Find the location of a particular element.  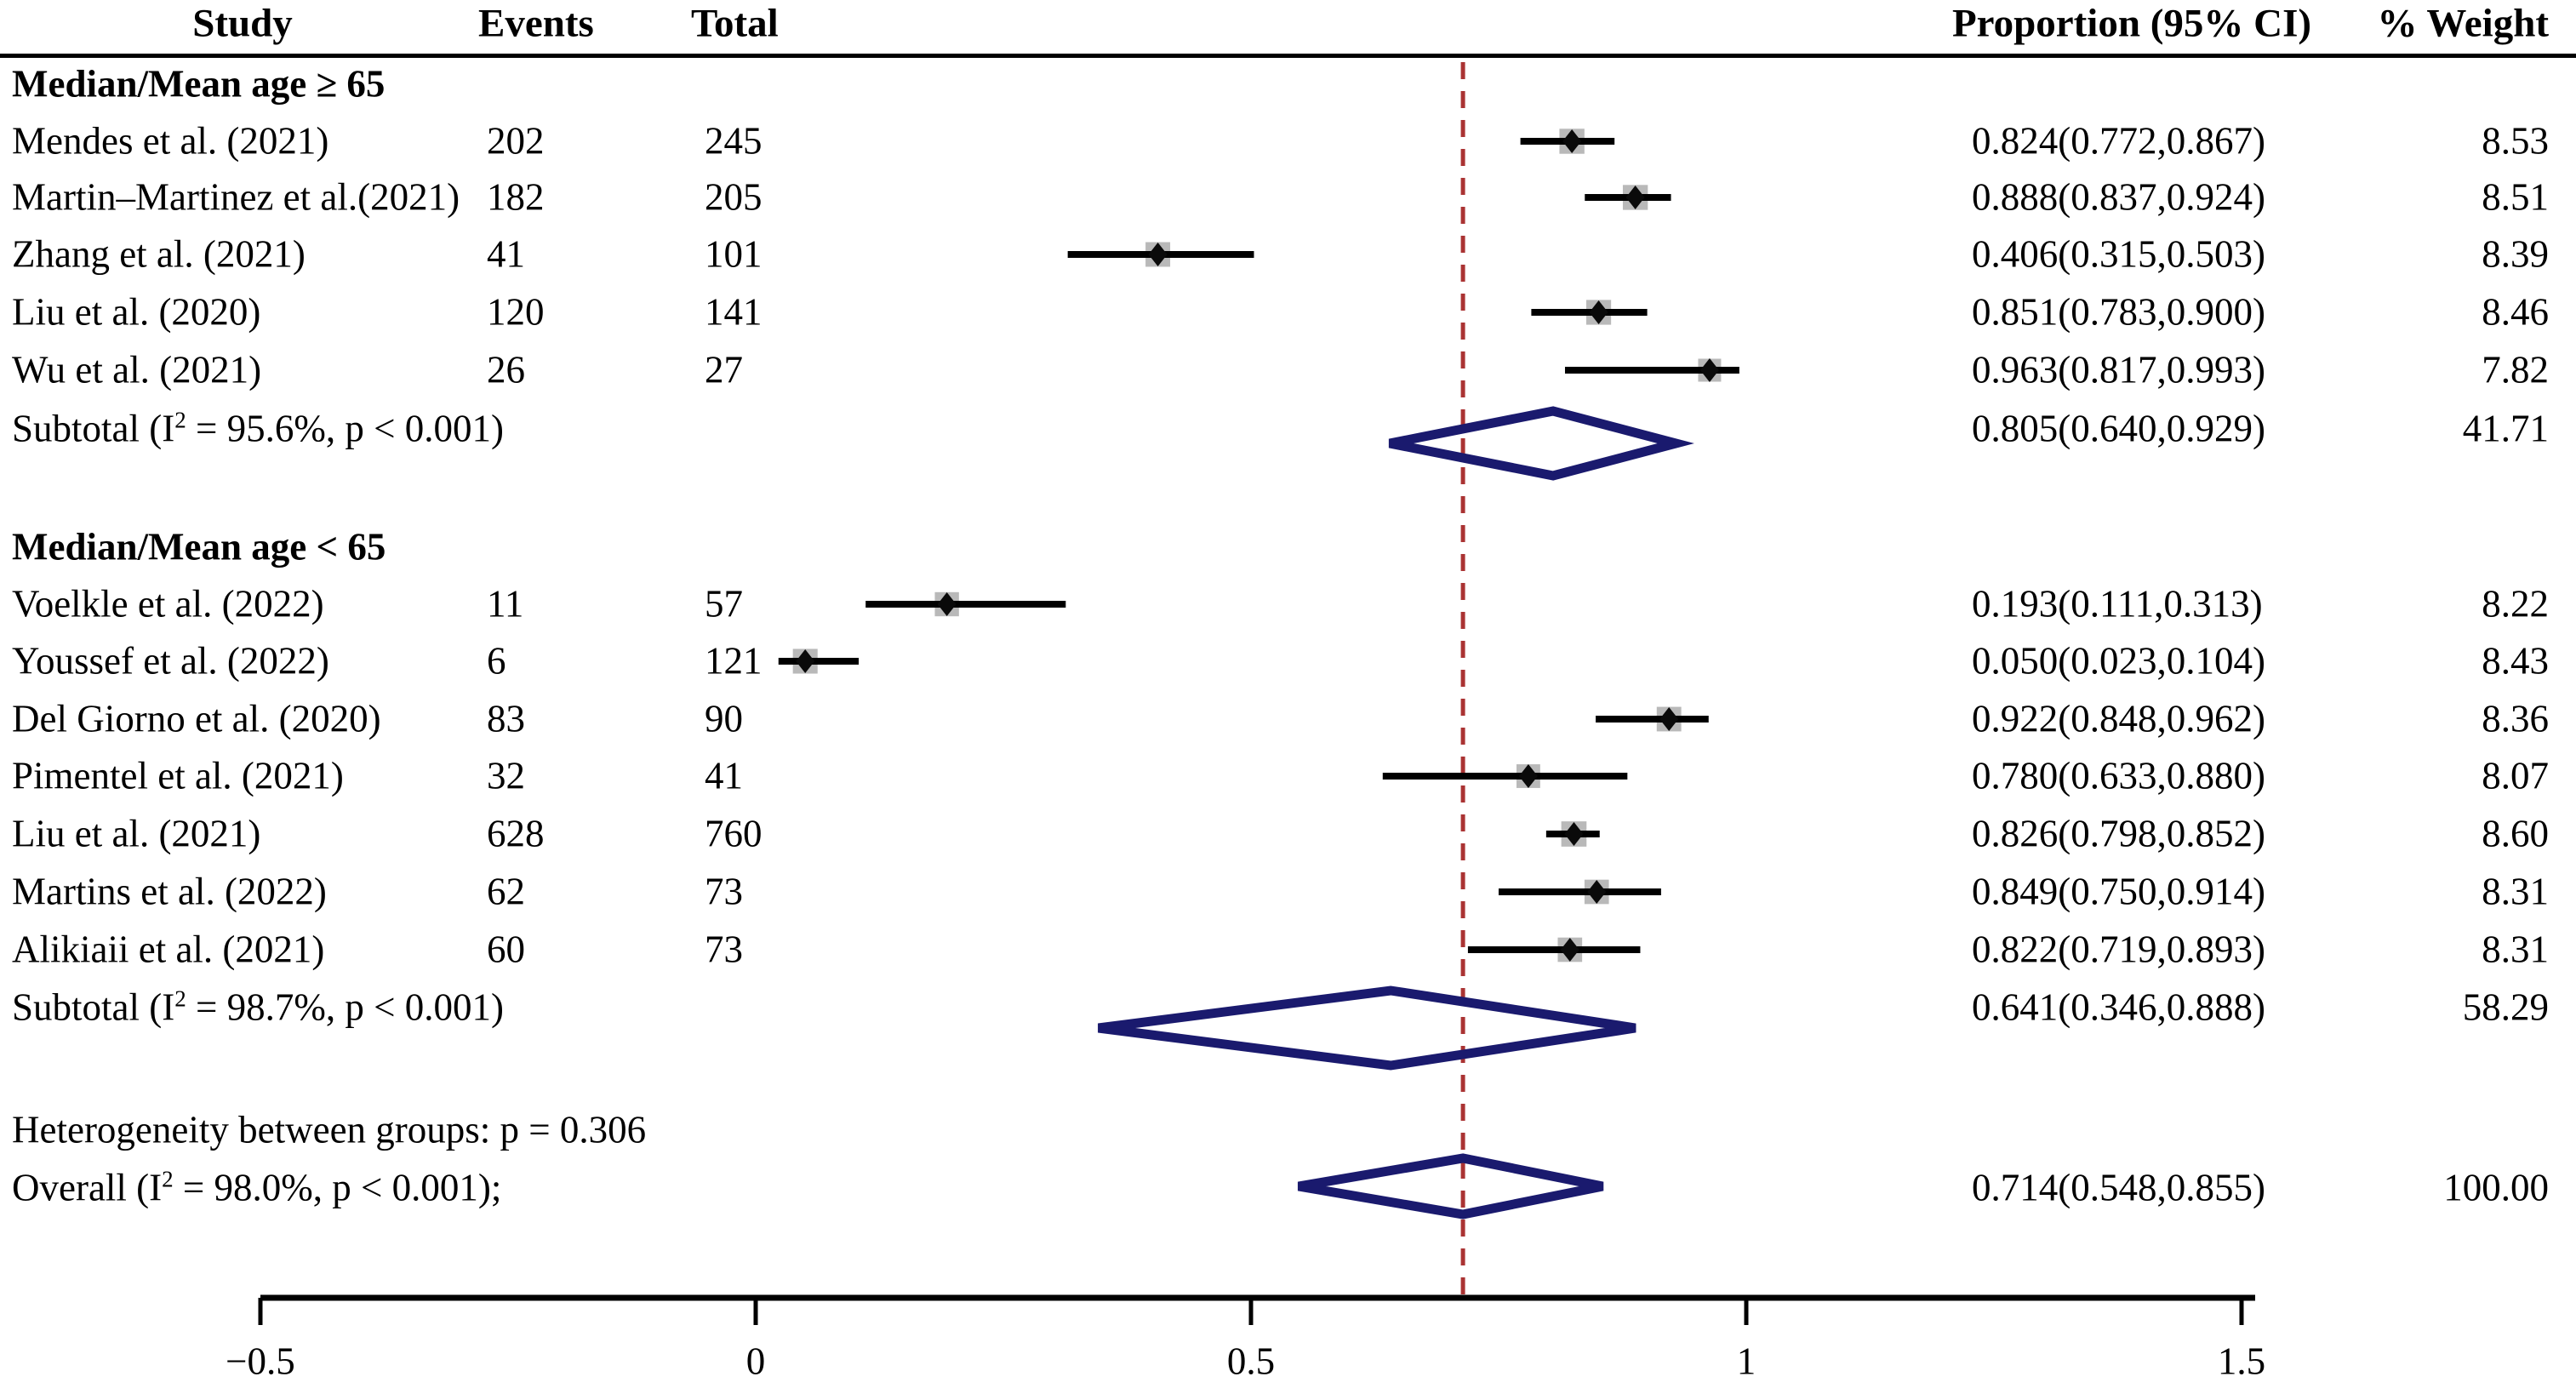

study-name: Martins et al. (2022) is located at coordinates (169, 892).